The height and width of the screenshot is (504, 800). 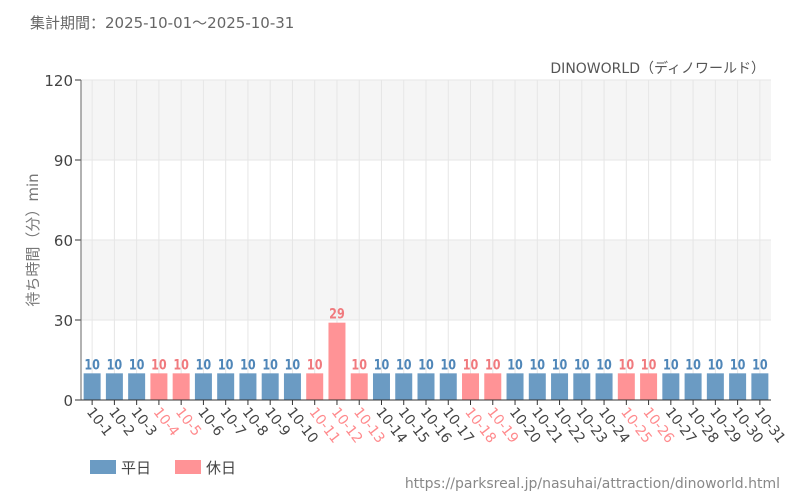 What do you see at coordinates (33, 239) in the screenshot?
I see `y-axis-label: 待ち時間（分）min` at bounding box center [33, 239].